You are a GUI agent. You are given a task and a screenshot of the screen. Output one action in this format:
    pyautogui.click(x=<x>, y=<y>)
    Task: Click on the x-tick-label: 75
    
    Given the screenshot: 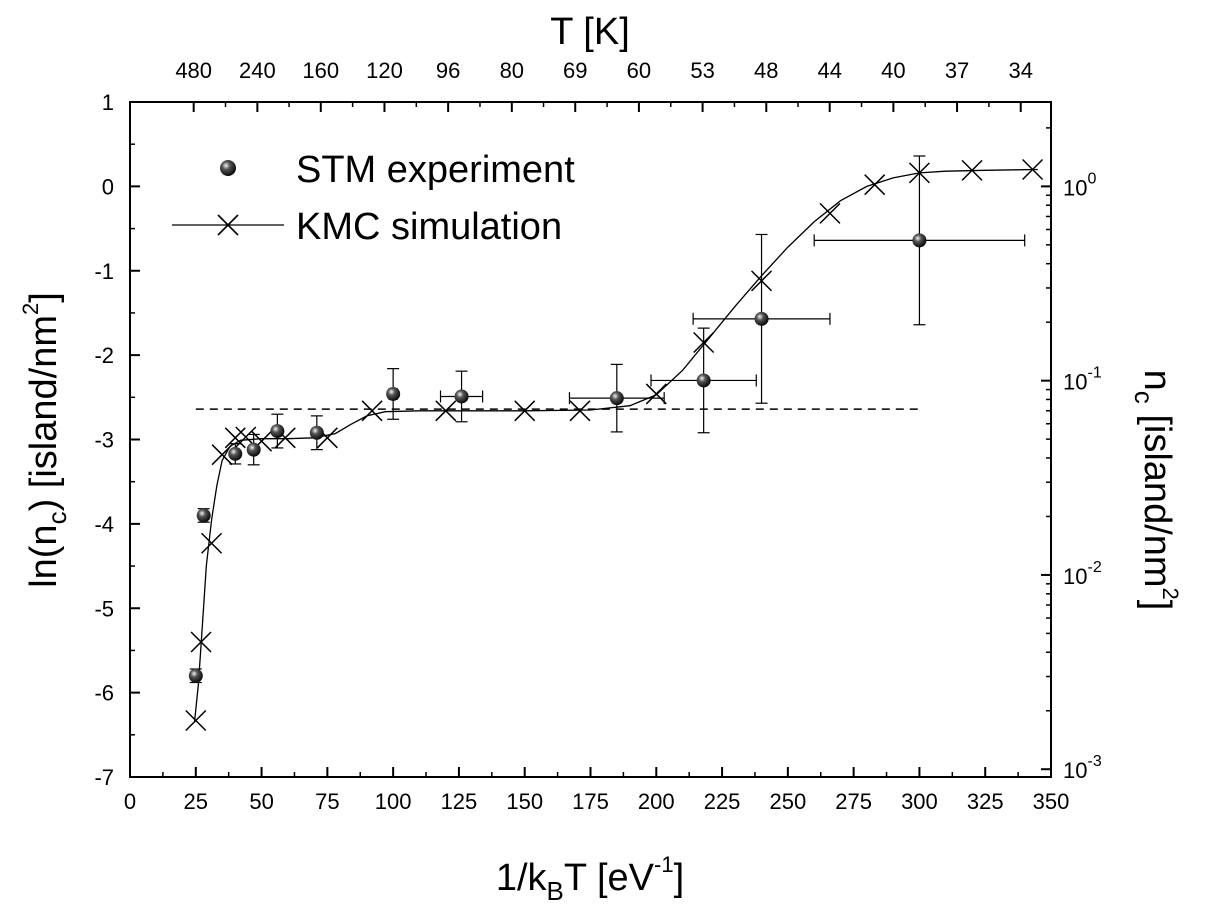 What is the action you would take?
    pyautogui.click(x=327, y=801)
    